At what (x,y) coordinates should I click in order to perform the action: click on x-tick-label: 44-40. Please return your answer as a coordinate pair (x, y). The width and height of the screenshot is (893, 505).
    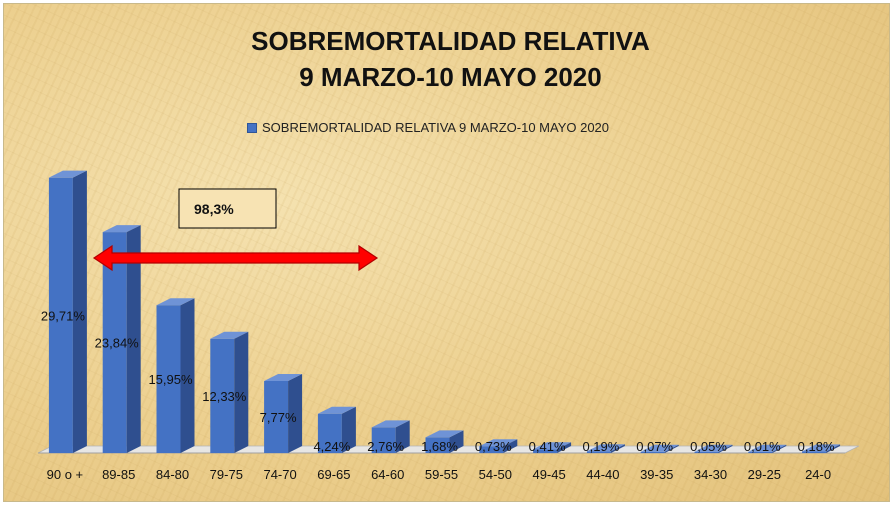
    Looking at the image, I should click on (602, 474).